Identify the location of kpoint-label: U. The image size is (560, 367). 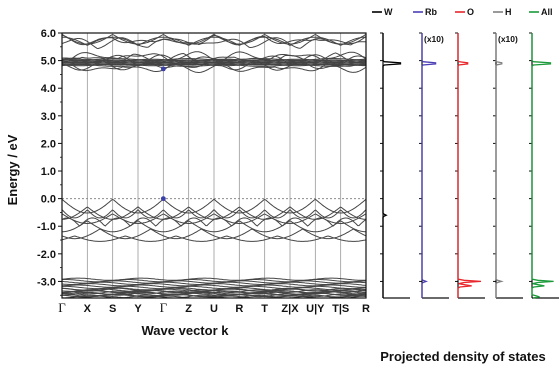
(214, 309).